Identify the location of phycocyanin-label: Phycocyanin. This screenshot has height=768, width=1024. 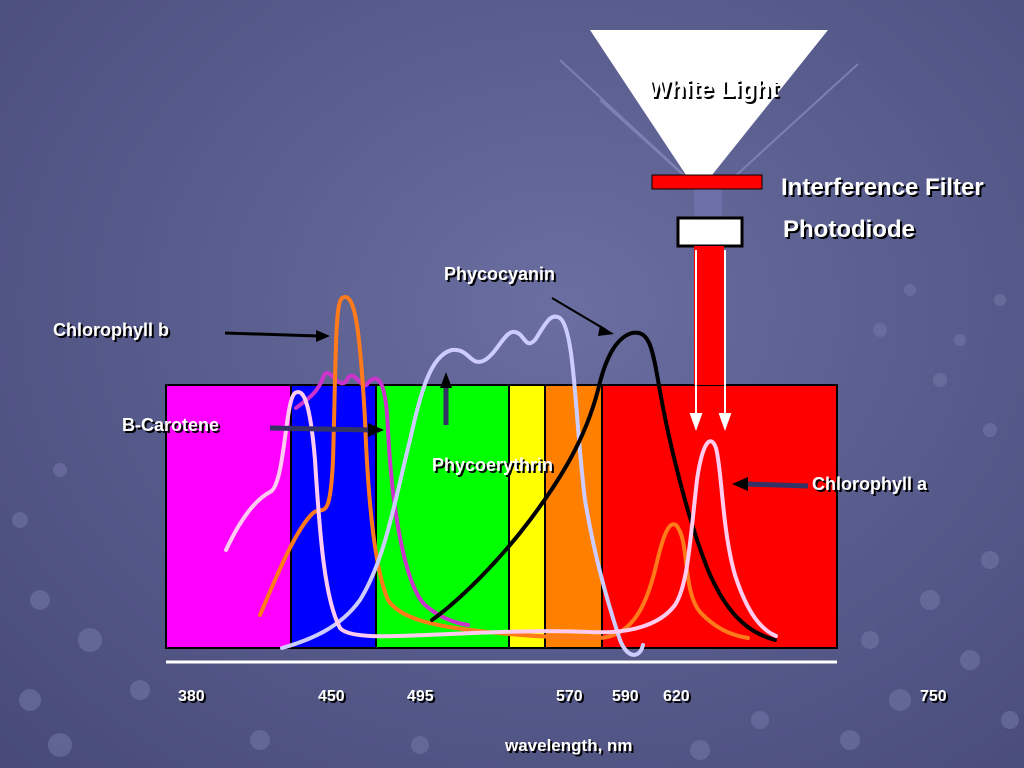
(500, 274).